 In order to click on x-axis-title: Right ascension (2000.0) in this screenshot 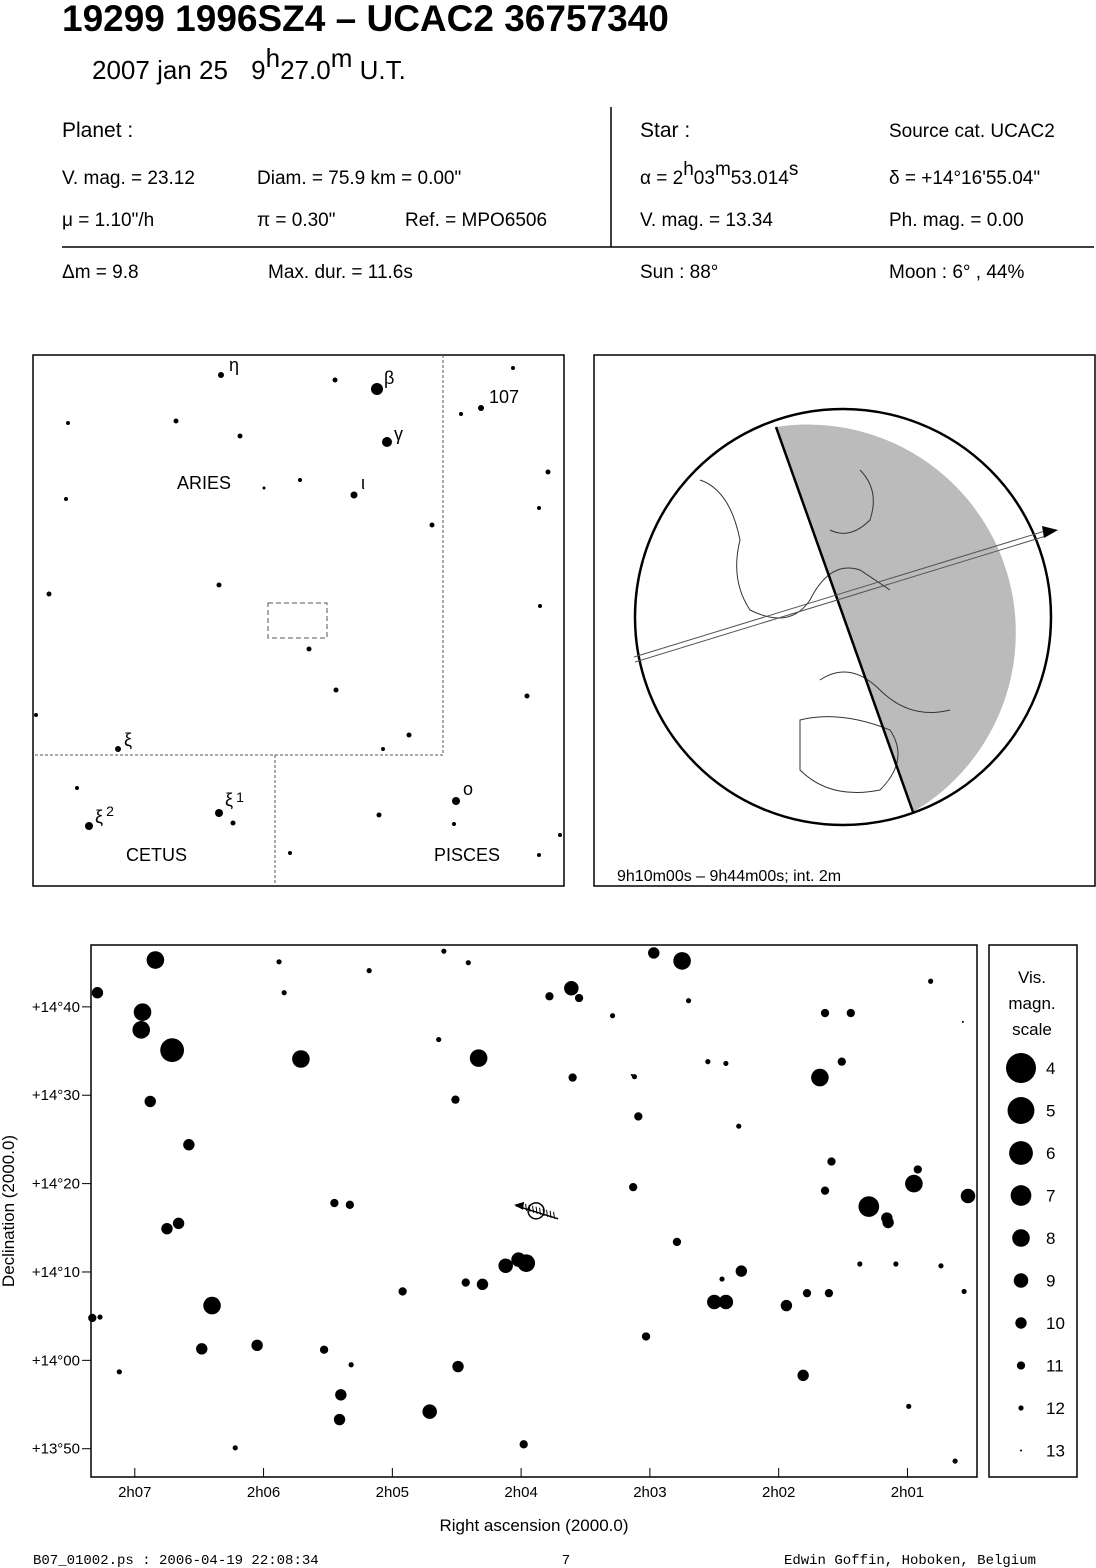, I will do `click(533, 1525)`.